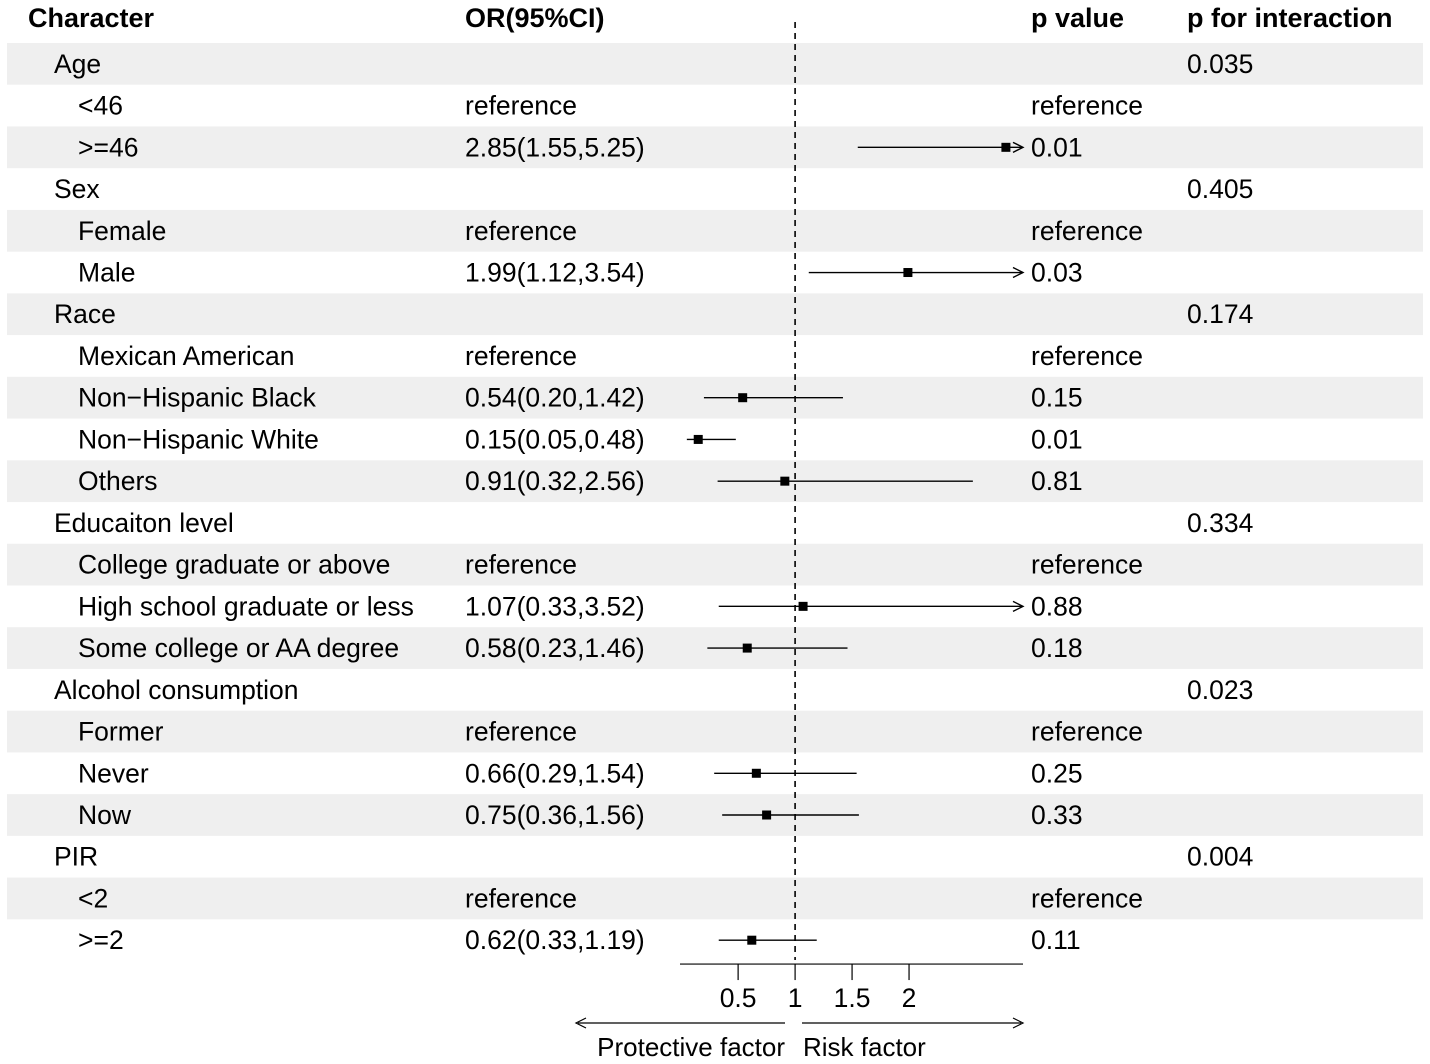 The image size is (1430, 1064). What do you see at coordinates (864, 1047) in the screenshot?
I see `risk-factor-label: Risk factor` at bounding box center [864, 1047].